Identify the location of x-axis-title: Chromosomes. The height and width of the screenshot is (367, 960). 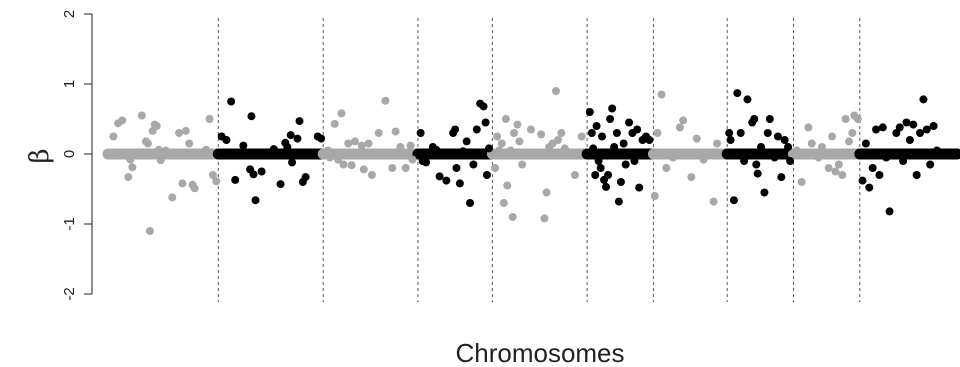
(539, 352).